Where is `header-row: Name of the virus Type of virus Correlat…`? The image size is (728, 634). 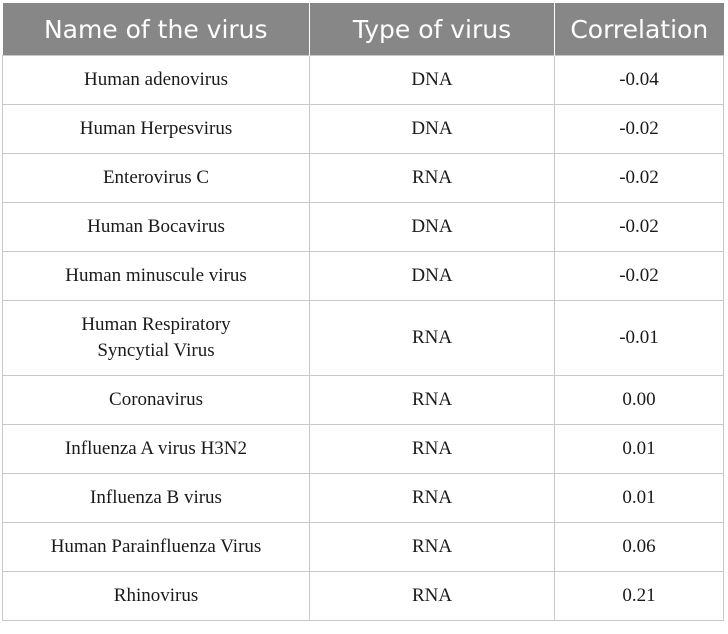 header-row: Name of the virus Type of virus Correlat… is located at coordinates (363, 29).